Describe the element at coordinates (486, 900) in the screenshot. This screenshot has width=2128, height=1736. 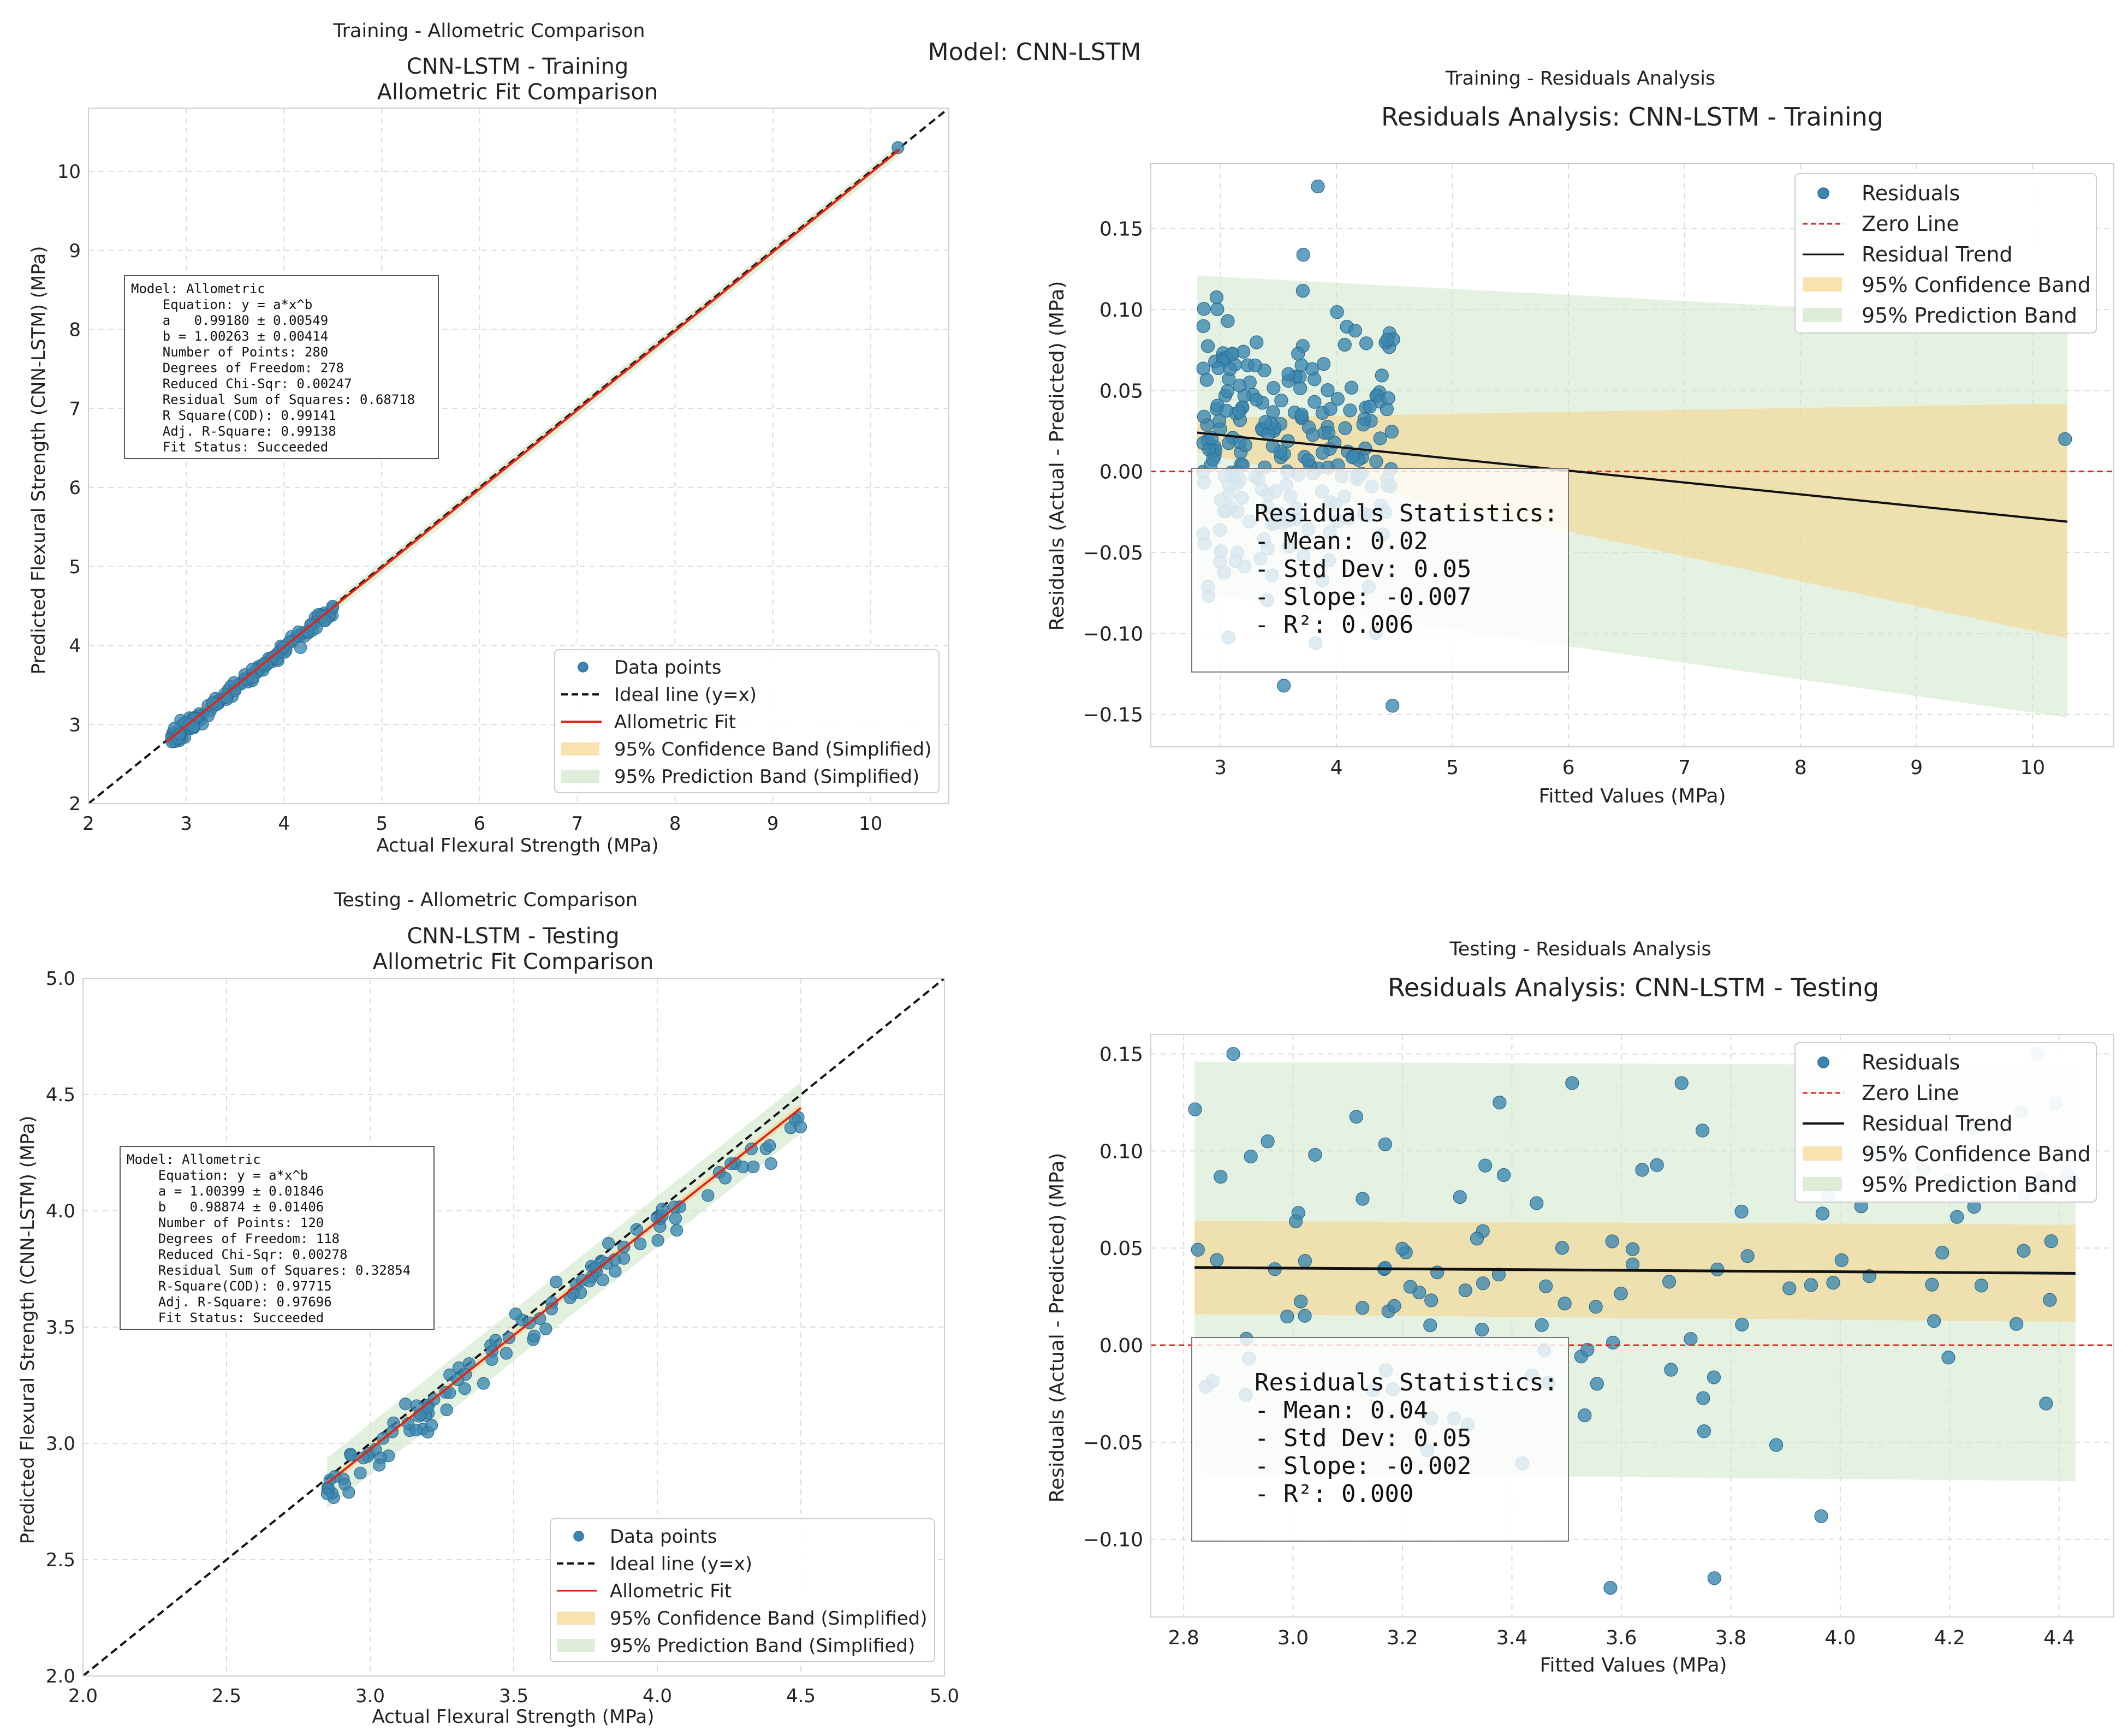
I see `panel-window-title: Testing - Allometric Comparison` at that location.